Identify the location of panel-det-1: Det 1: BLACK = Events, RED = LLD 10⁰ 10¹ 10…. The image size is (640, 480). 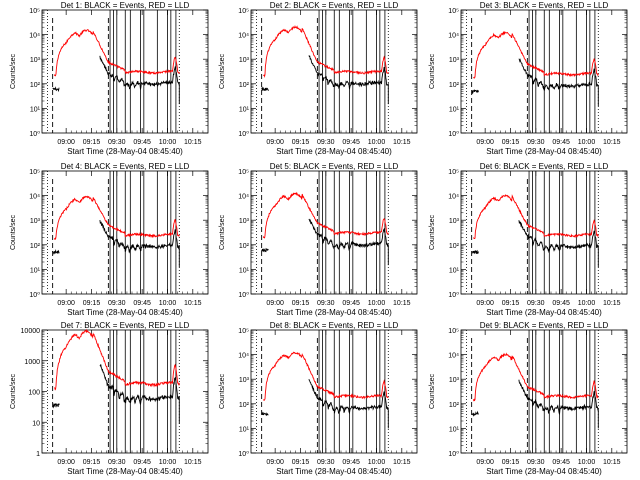
(109, 78).